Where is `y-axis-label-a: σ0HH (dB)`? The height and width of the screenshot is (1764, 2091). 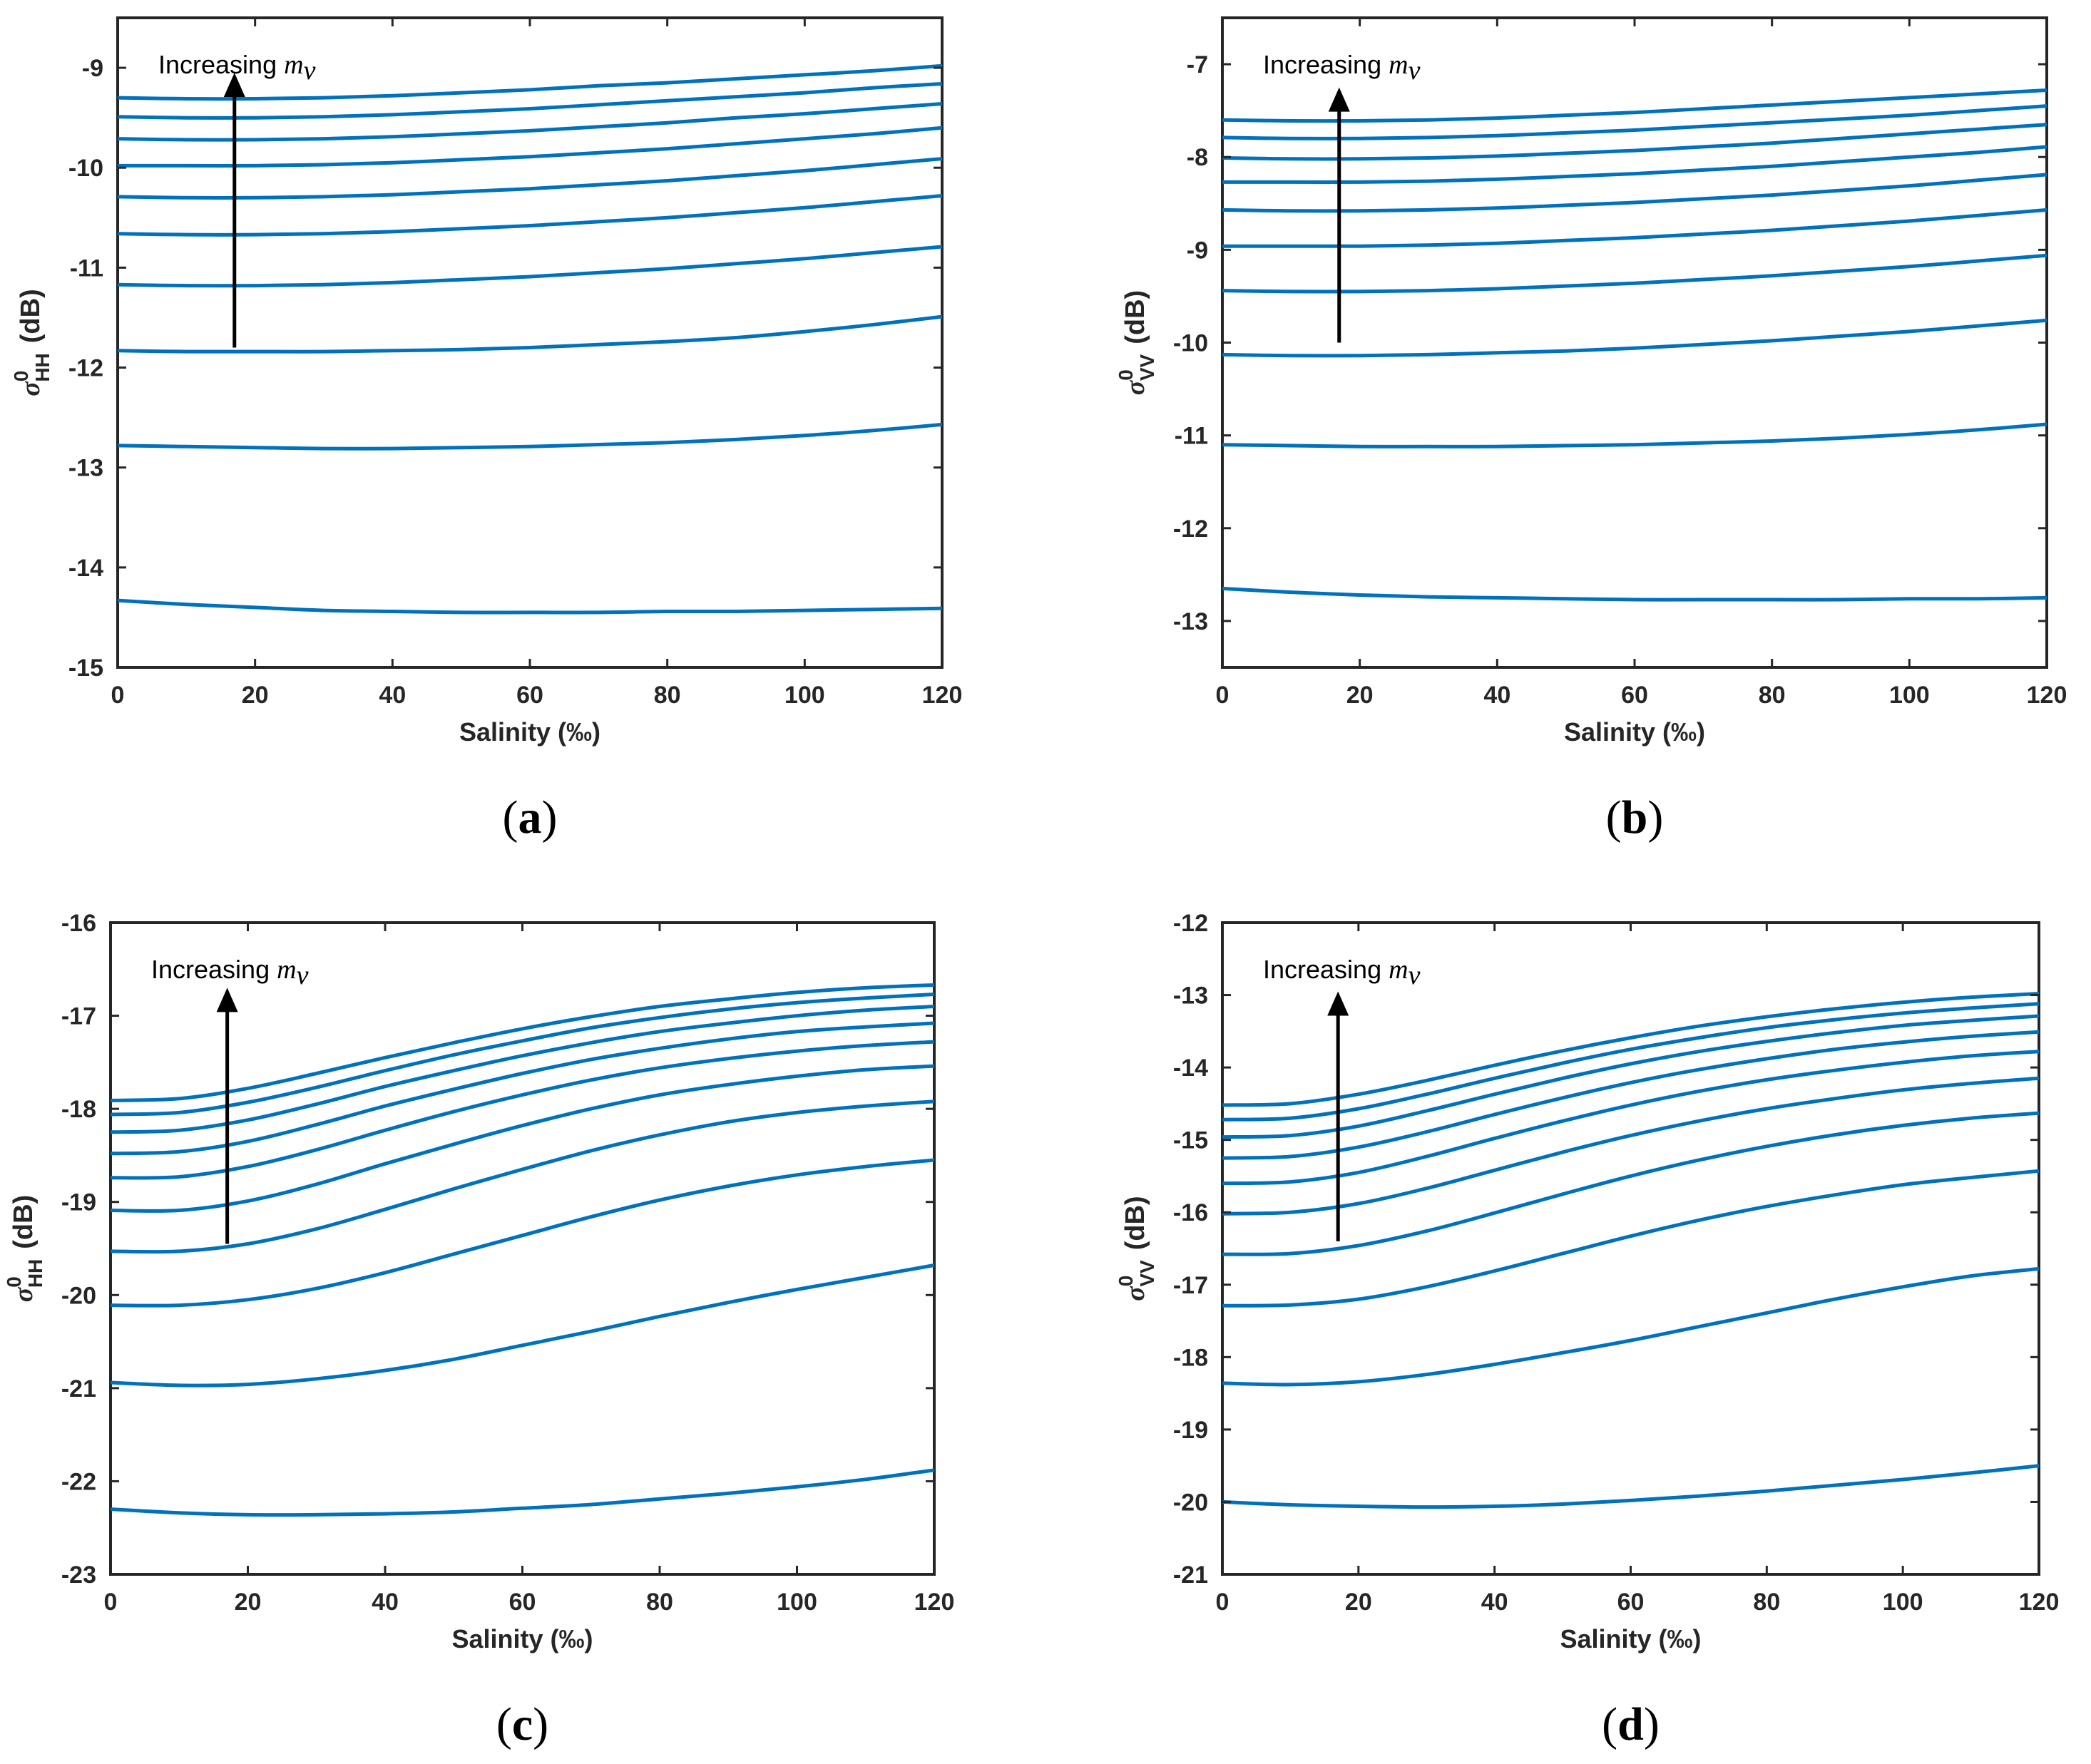 y-axis-label-a: σ0HH (dB) is located at coordinates (31, 342).